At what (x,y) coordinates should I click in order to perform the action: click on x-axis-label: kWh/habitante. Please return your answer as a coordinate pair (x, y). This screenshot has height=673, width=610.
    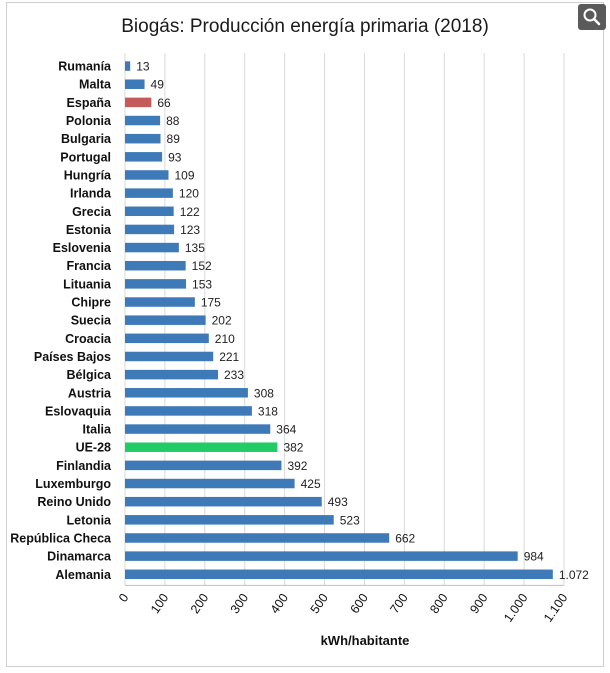
    Looking at the image, I should click on (365, 640).